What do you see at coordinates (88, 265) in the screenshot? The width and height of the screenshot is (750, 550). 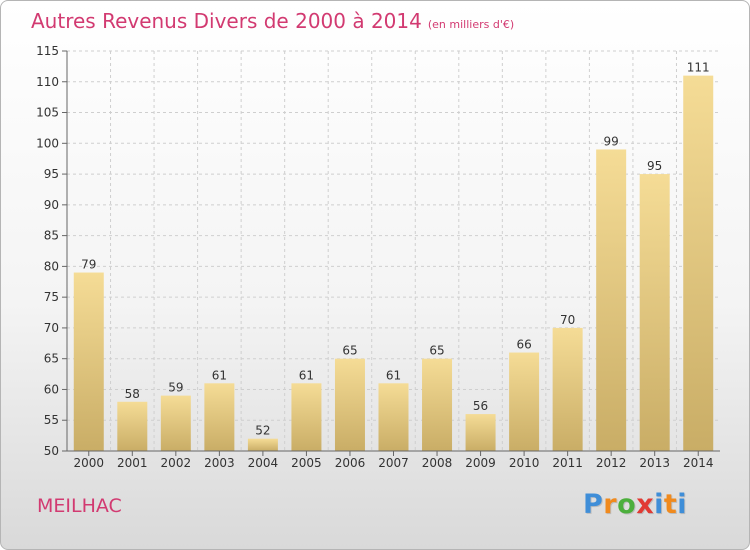 I see `data-label: 79` at bounding box center [88, 265].